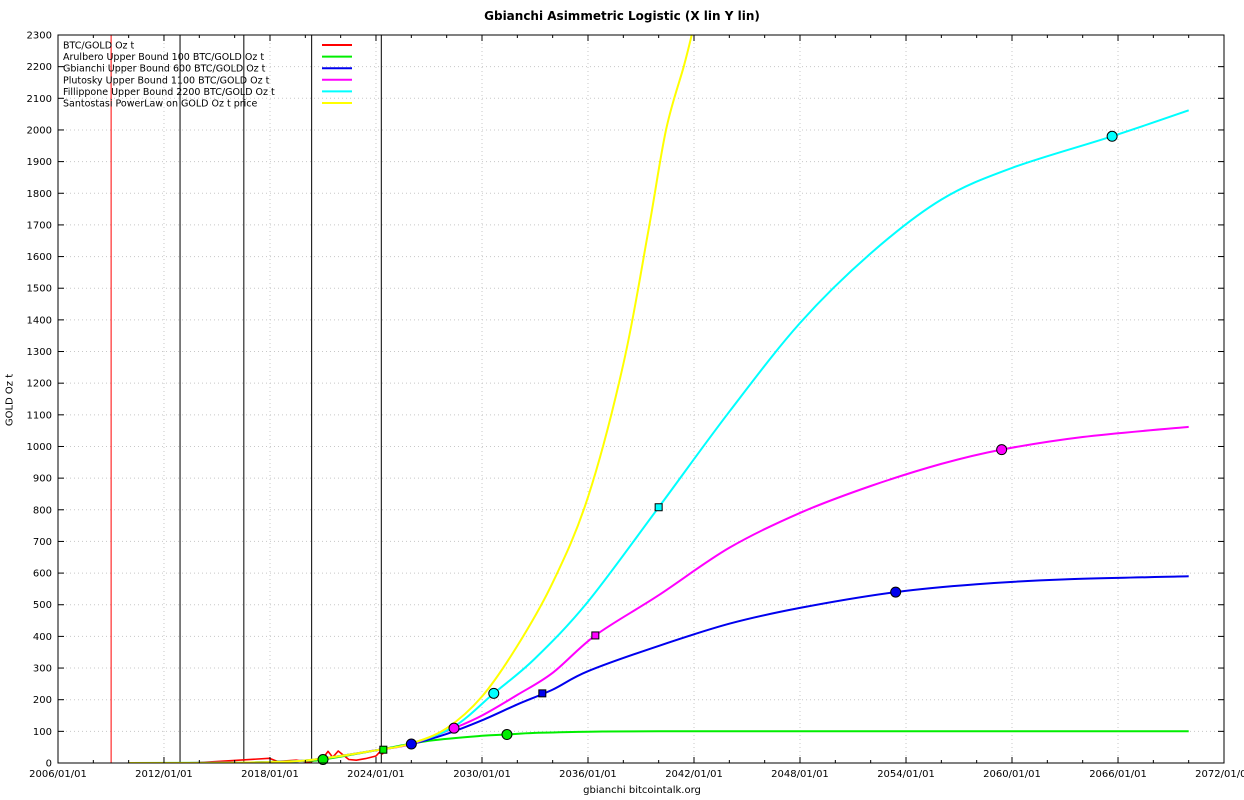 This screenshot has width=1244, height=800. Describe the element at coordinates (39, 194) in the screenshot. I see `y-tick-label: 1800` at that location.